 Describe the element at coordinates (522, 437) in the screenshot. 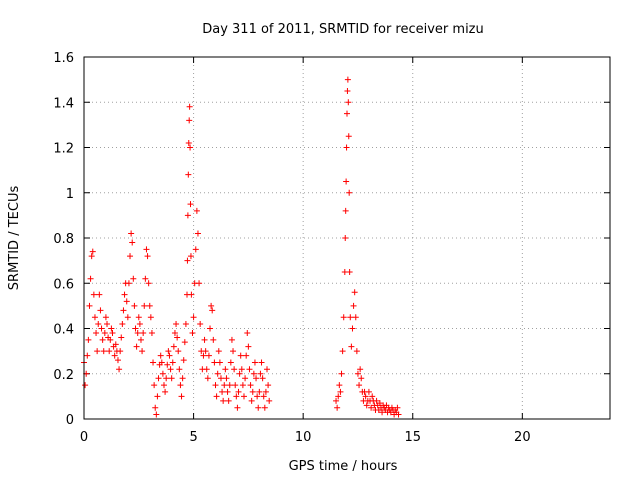

I see `x-tick-label: 20` at that location.